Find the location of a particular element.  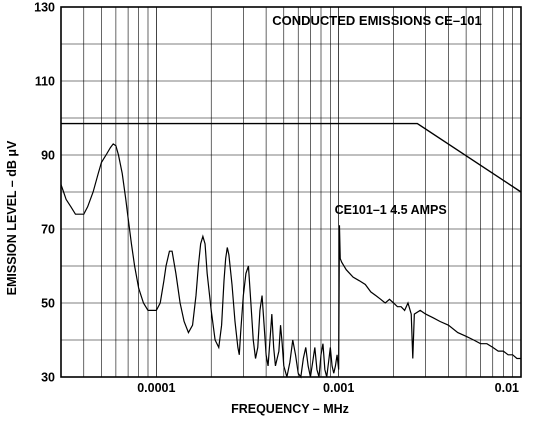

y-tick-labels: 30 50 70 90 110 130 is located at coordinates (44, 193).